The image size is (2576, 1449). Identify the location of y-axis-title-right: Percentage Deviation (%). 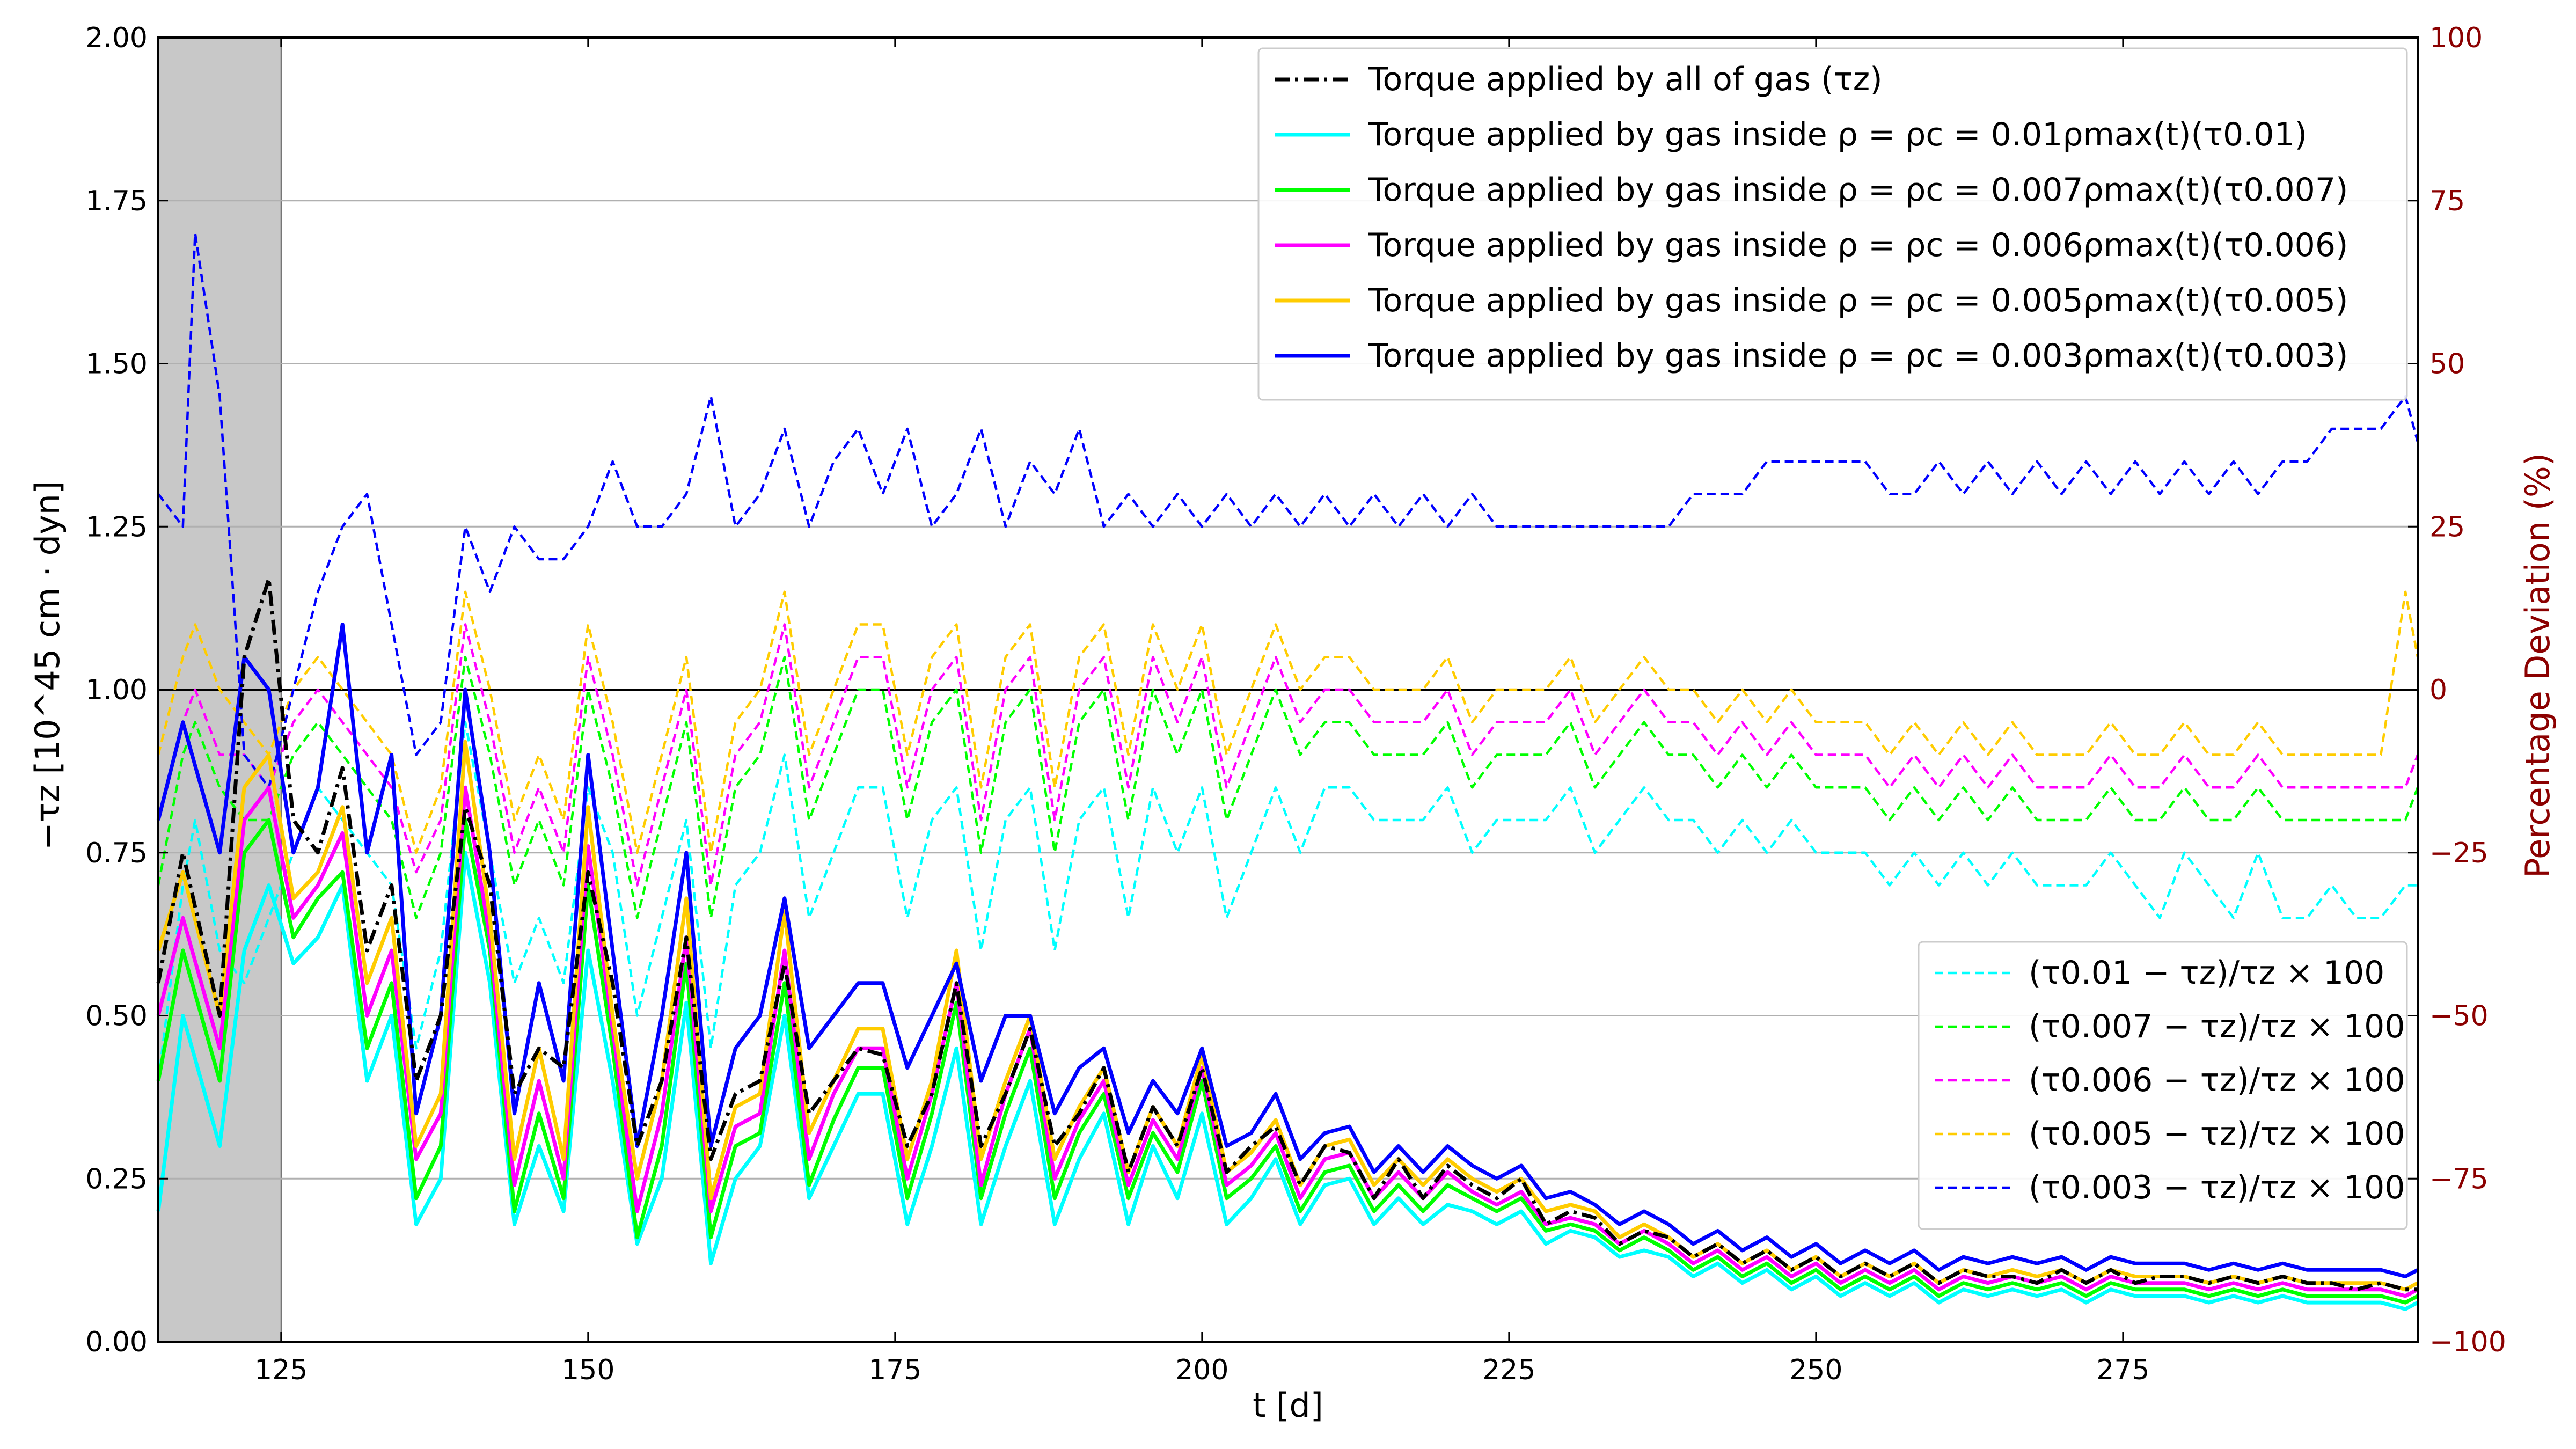
(2537, 665).